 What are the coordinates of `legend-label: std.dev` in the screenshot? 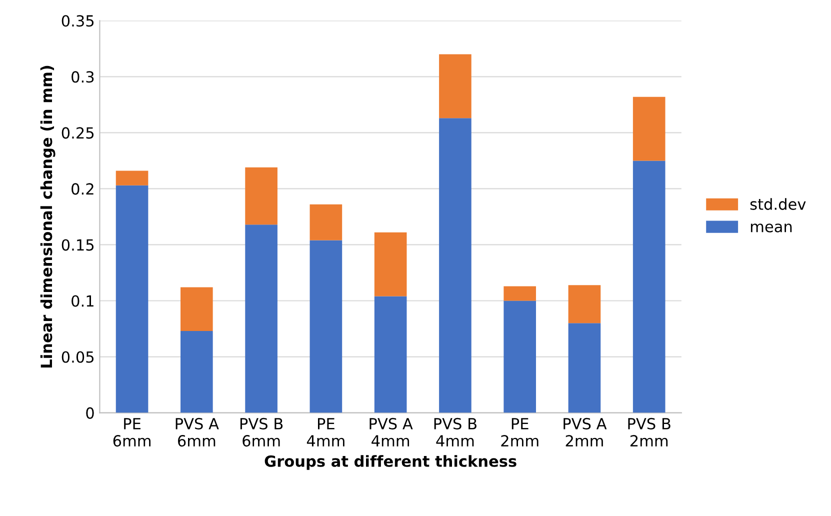 It's located at (778, 204).